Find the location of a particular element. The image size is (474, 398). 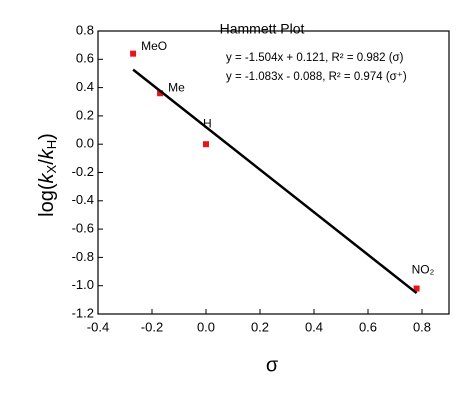

y-label-part: / is located at coordinates (47, 162).